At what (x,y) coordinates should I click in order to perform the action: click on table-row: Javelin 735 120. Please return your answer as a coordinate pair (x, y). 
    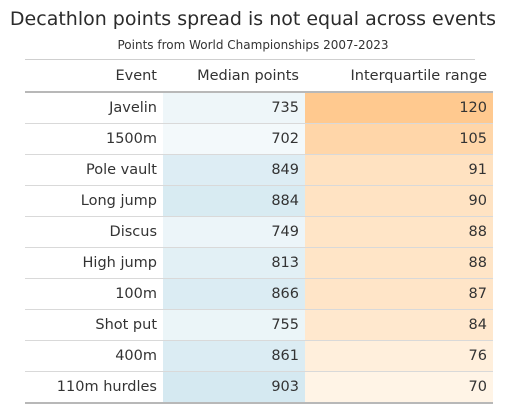
    Looking at the image, I should click on (259, 108).